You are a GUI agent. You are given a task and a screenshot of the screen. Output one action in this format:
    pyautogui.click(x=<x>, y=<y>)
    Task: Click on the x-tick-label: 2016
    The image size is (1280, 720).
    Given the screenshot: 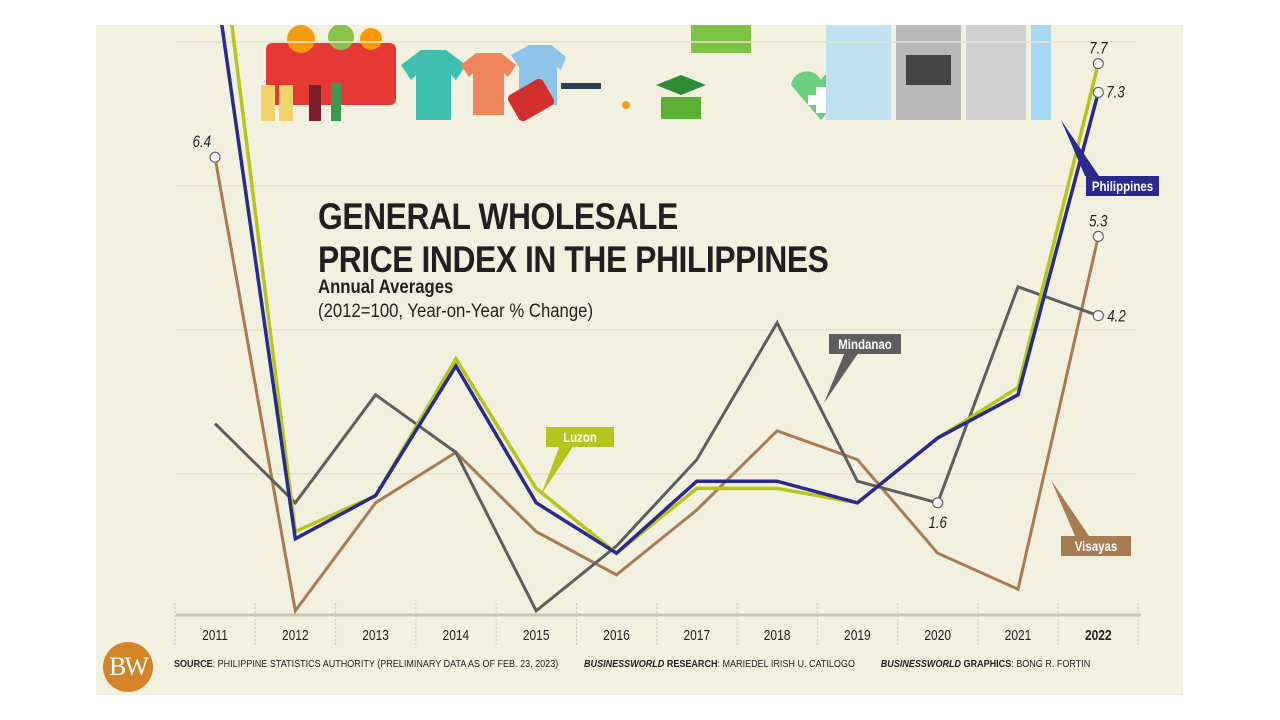 What is the action you would take?
    pyautogui.click(x=616, y=635)
    